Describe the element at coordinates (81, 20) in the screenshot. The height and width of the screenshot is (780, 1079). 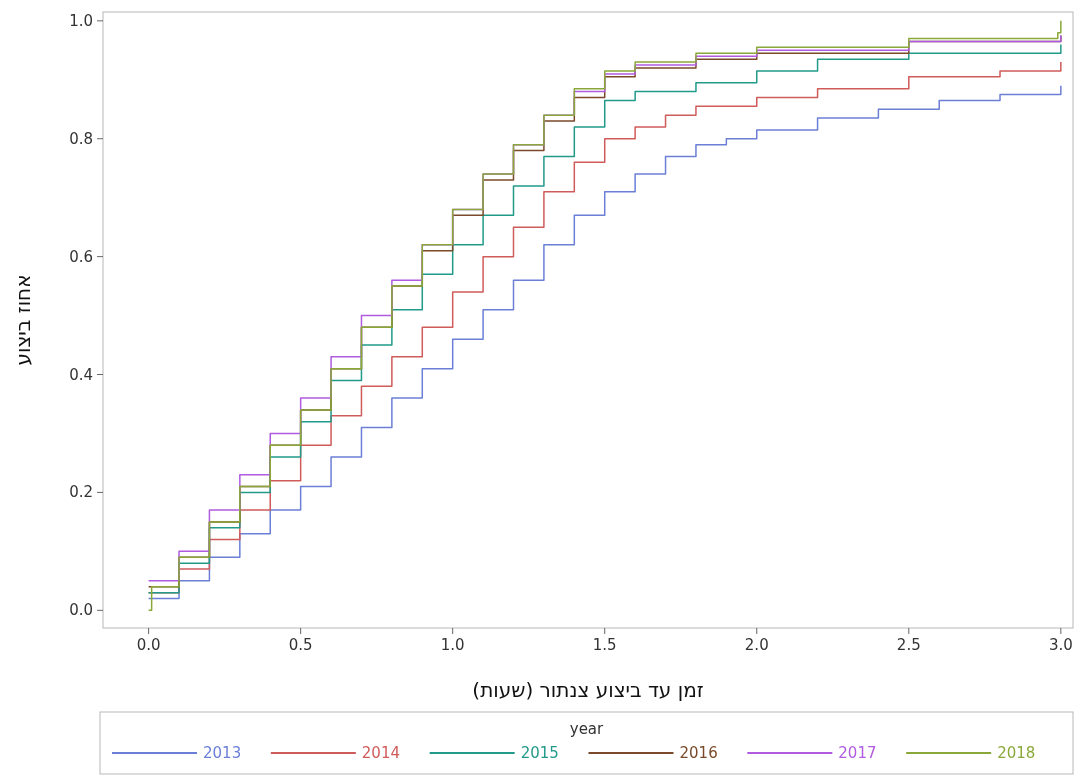
I see `y-tick-label: 1.0` at that location.